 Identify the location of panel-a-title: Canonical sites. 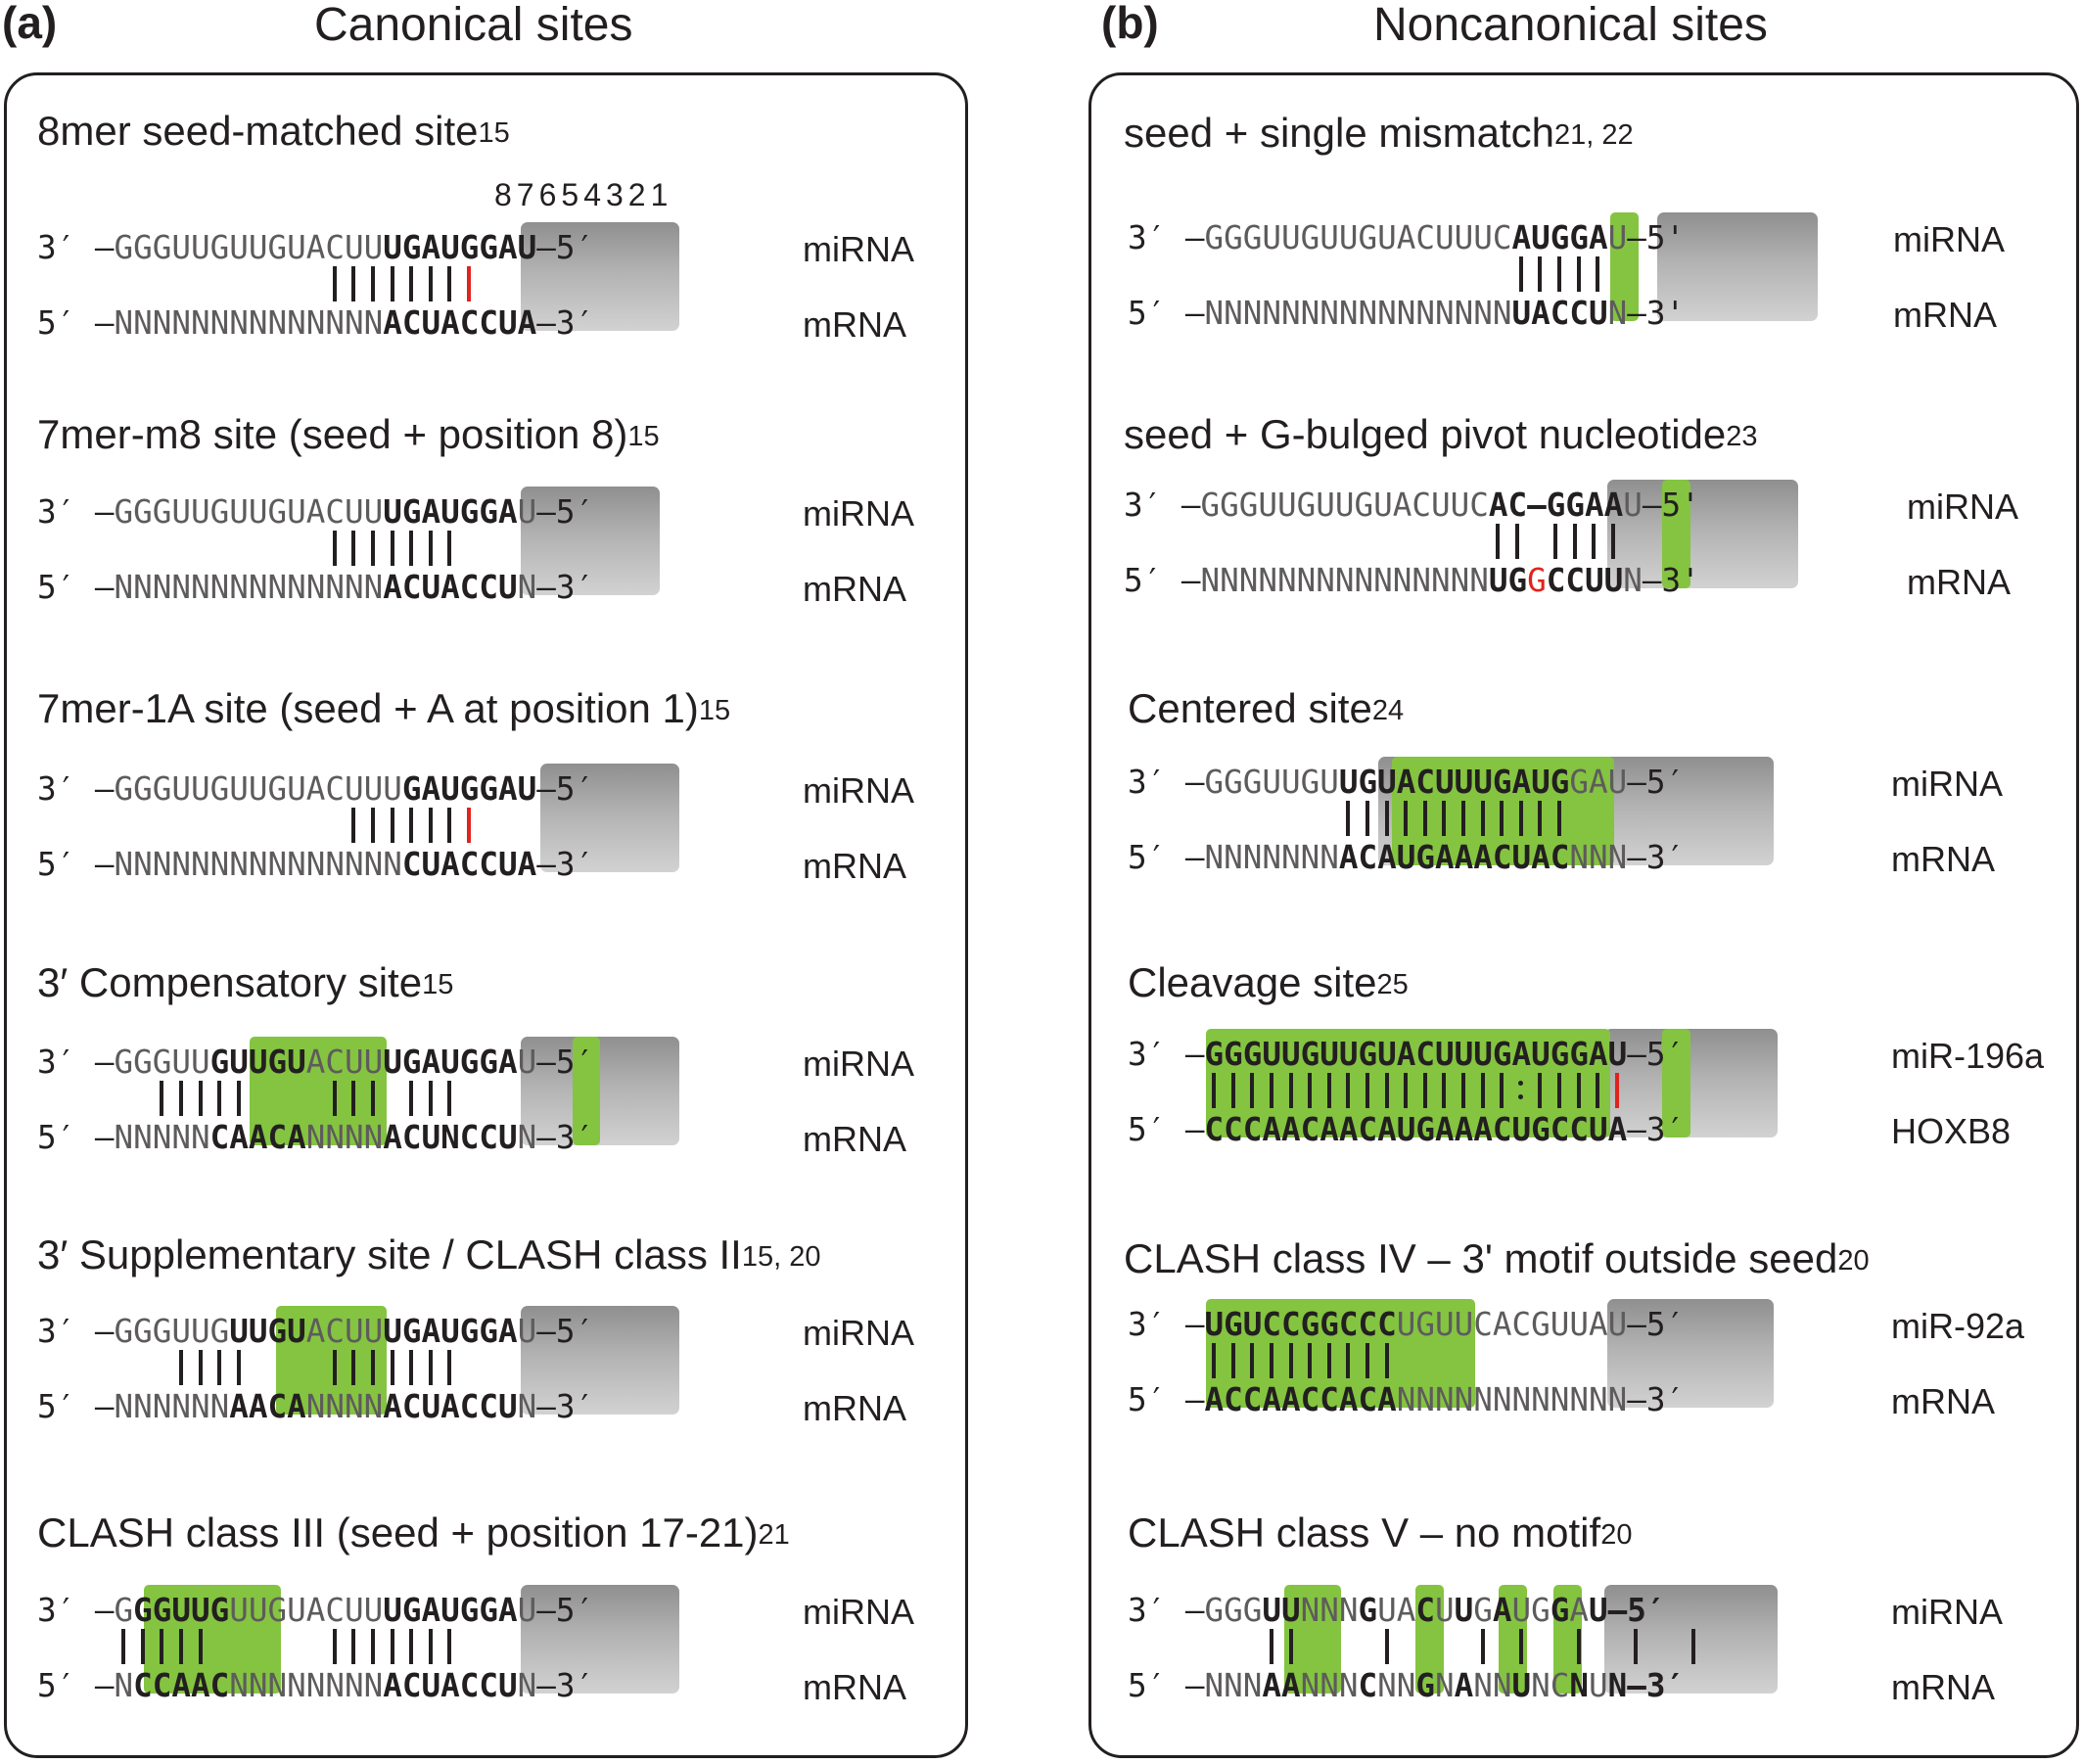
(473, 26).